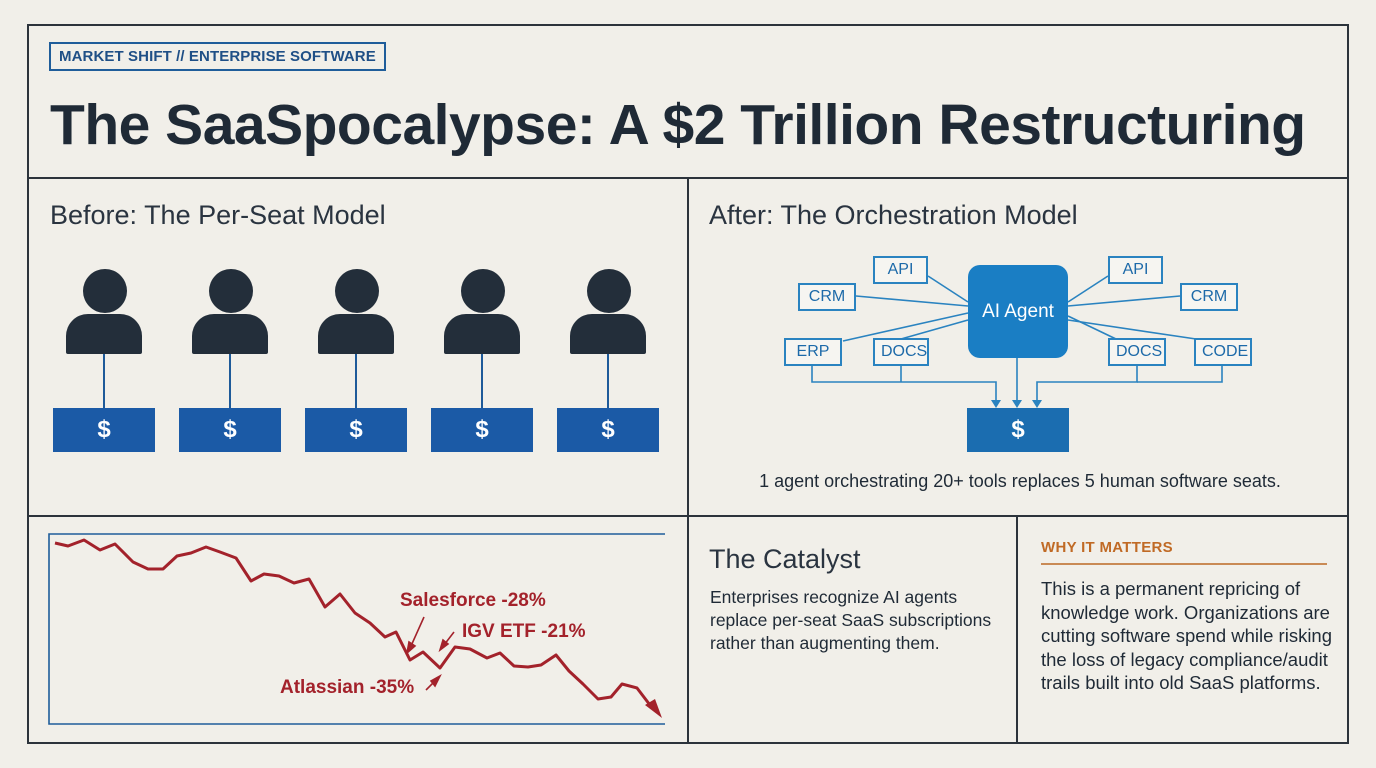 The width and height of the screenshot is (1376, 768). Describe the element at coordinates (900, 270) in the screenshot. I see `tool-node-api-left: API` at that location.